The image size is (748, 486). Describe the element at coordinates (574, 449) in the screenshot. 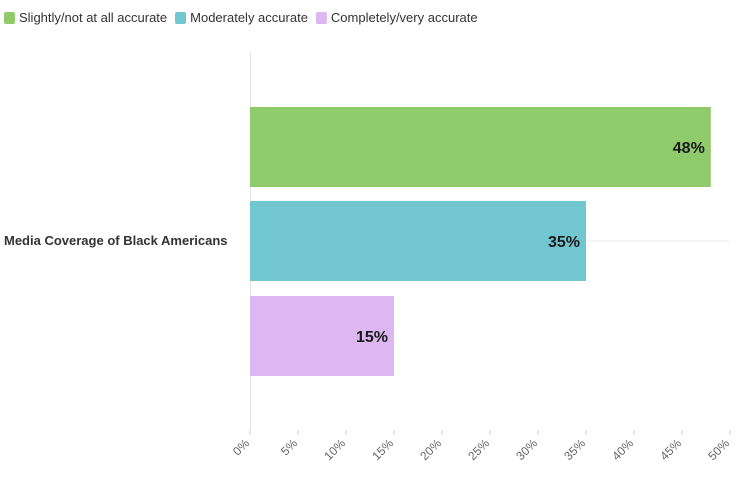

I see `x-tick-label: 35%` at that location.